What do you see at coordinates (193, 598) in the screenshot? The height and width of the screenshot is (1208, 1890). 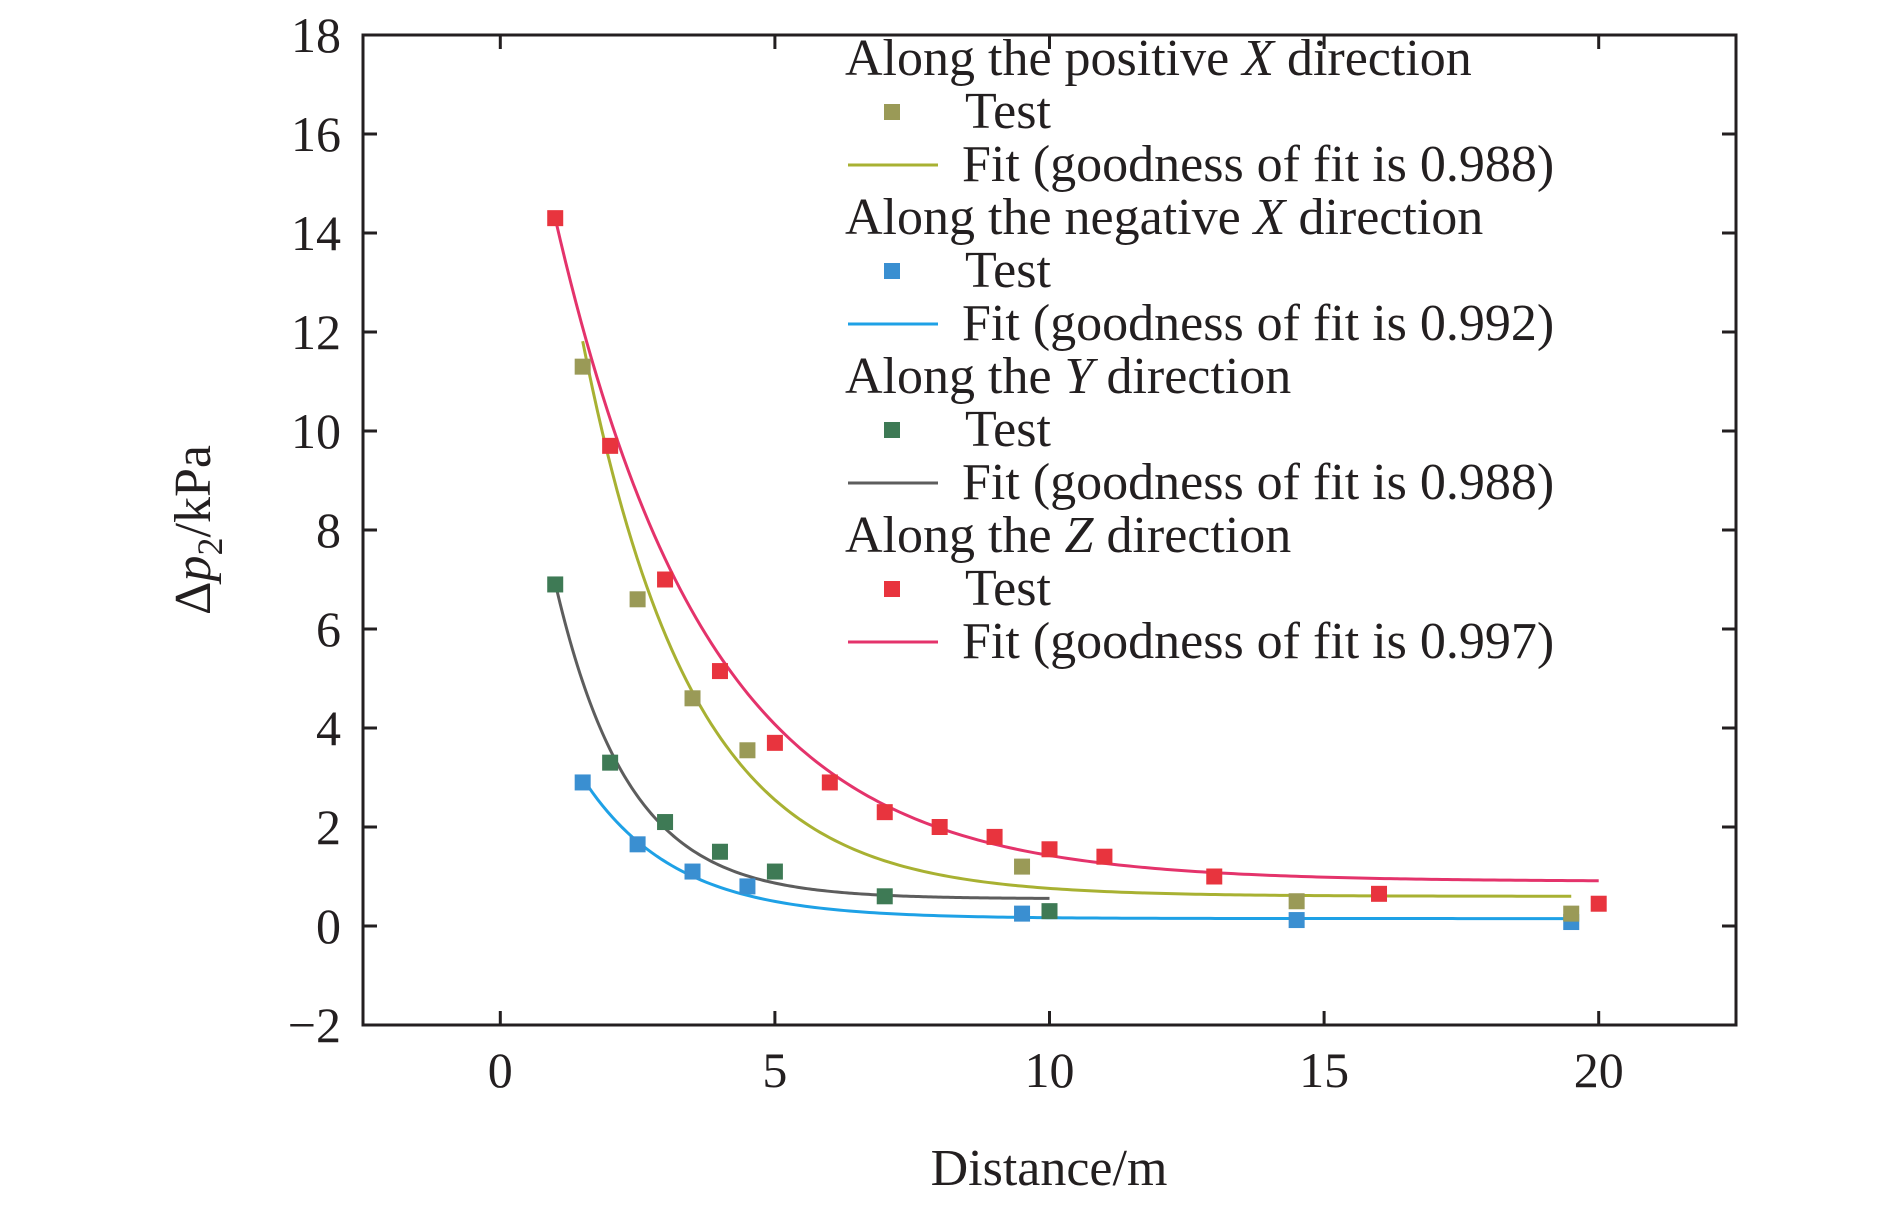 I see `y-axis-title-delta: Δ` at bounding box center [193, 598].